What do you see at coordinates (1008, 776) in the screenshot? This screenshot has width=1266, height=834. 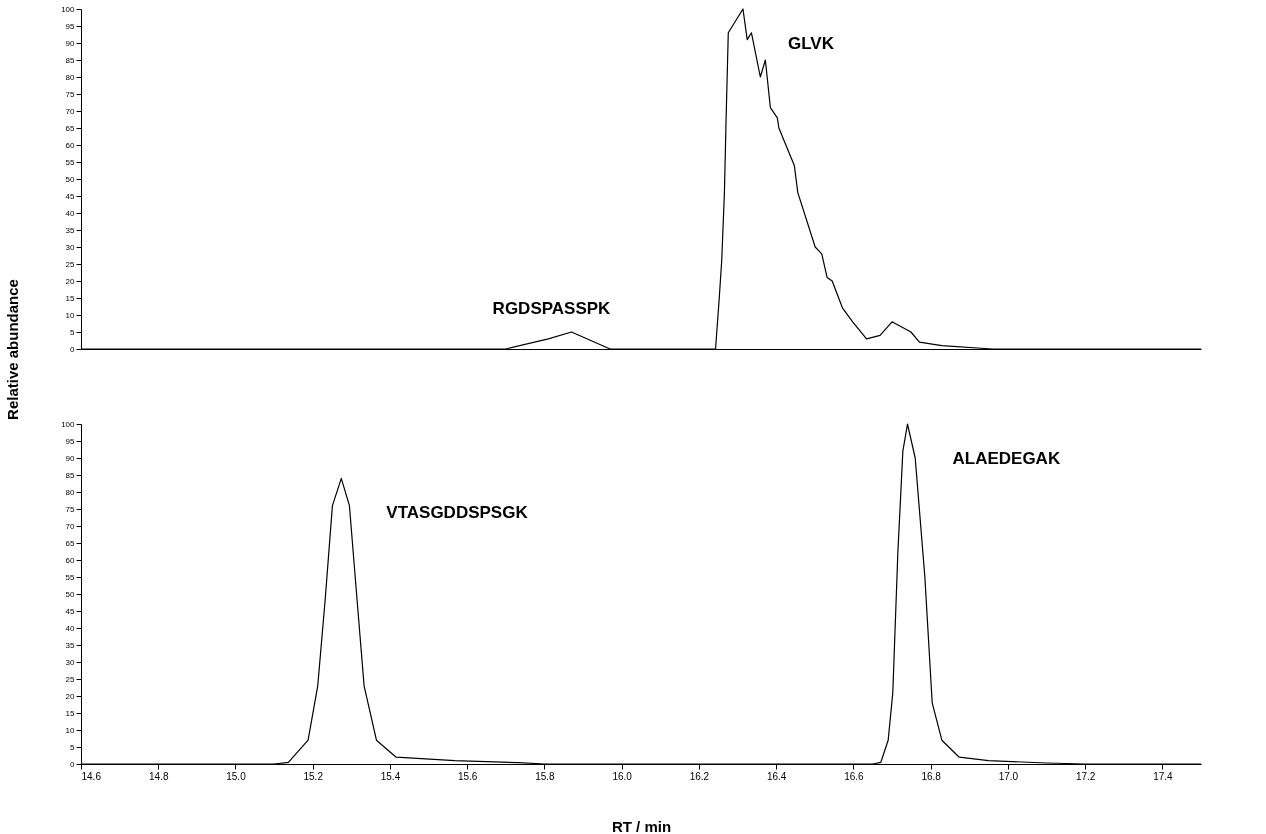 I see `x-tick-label: 17.0` at bounding box center [1008, 776].